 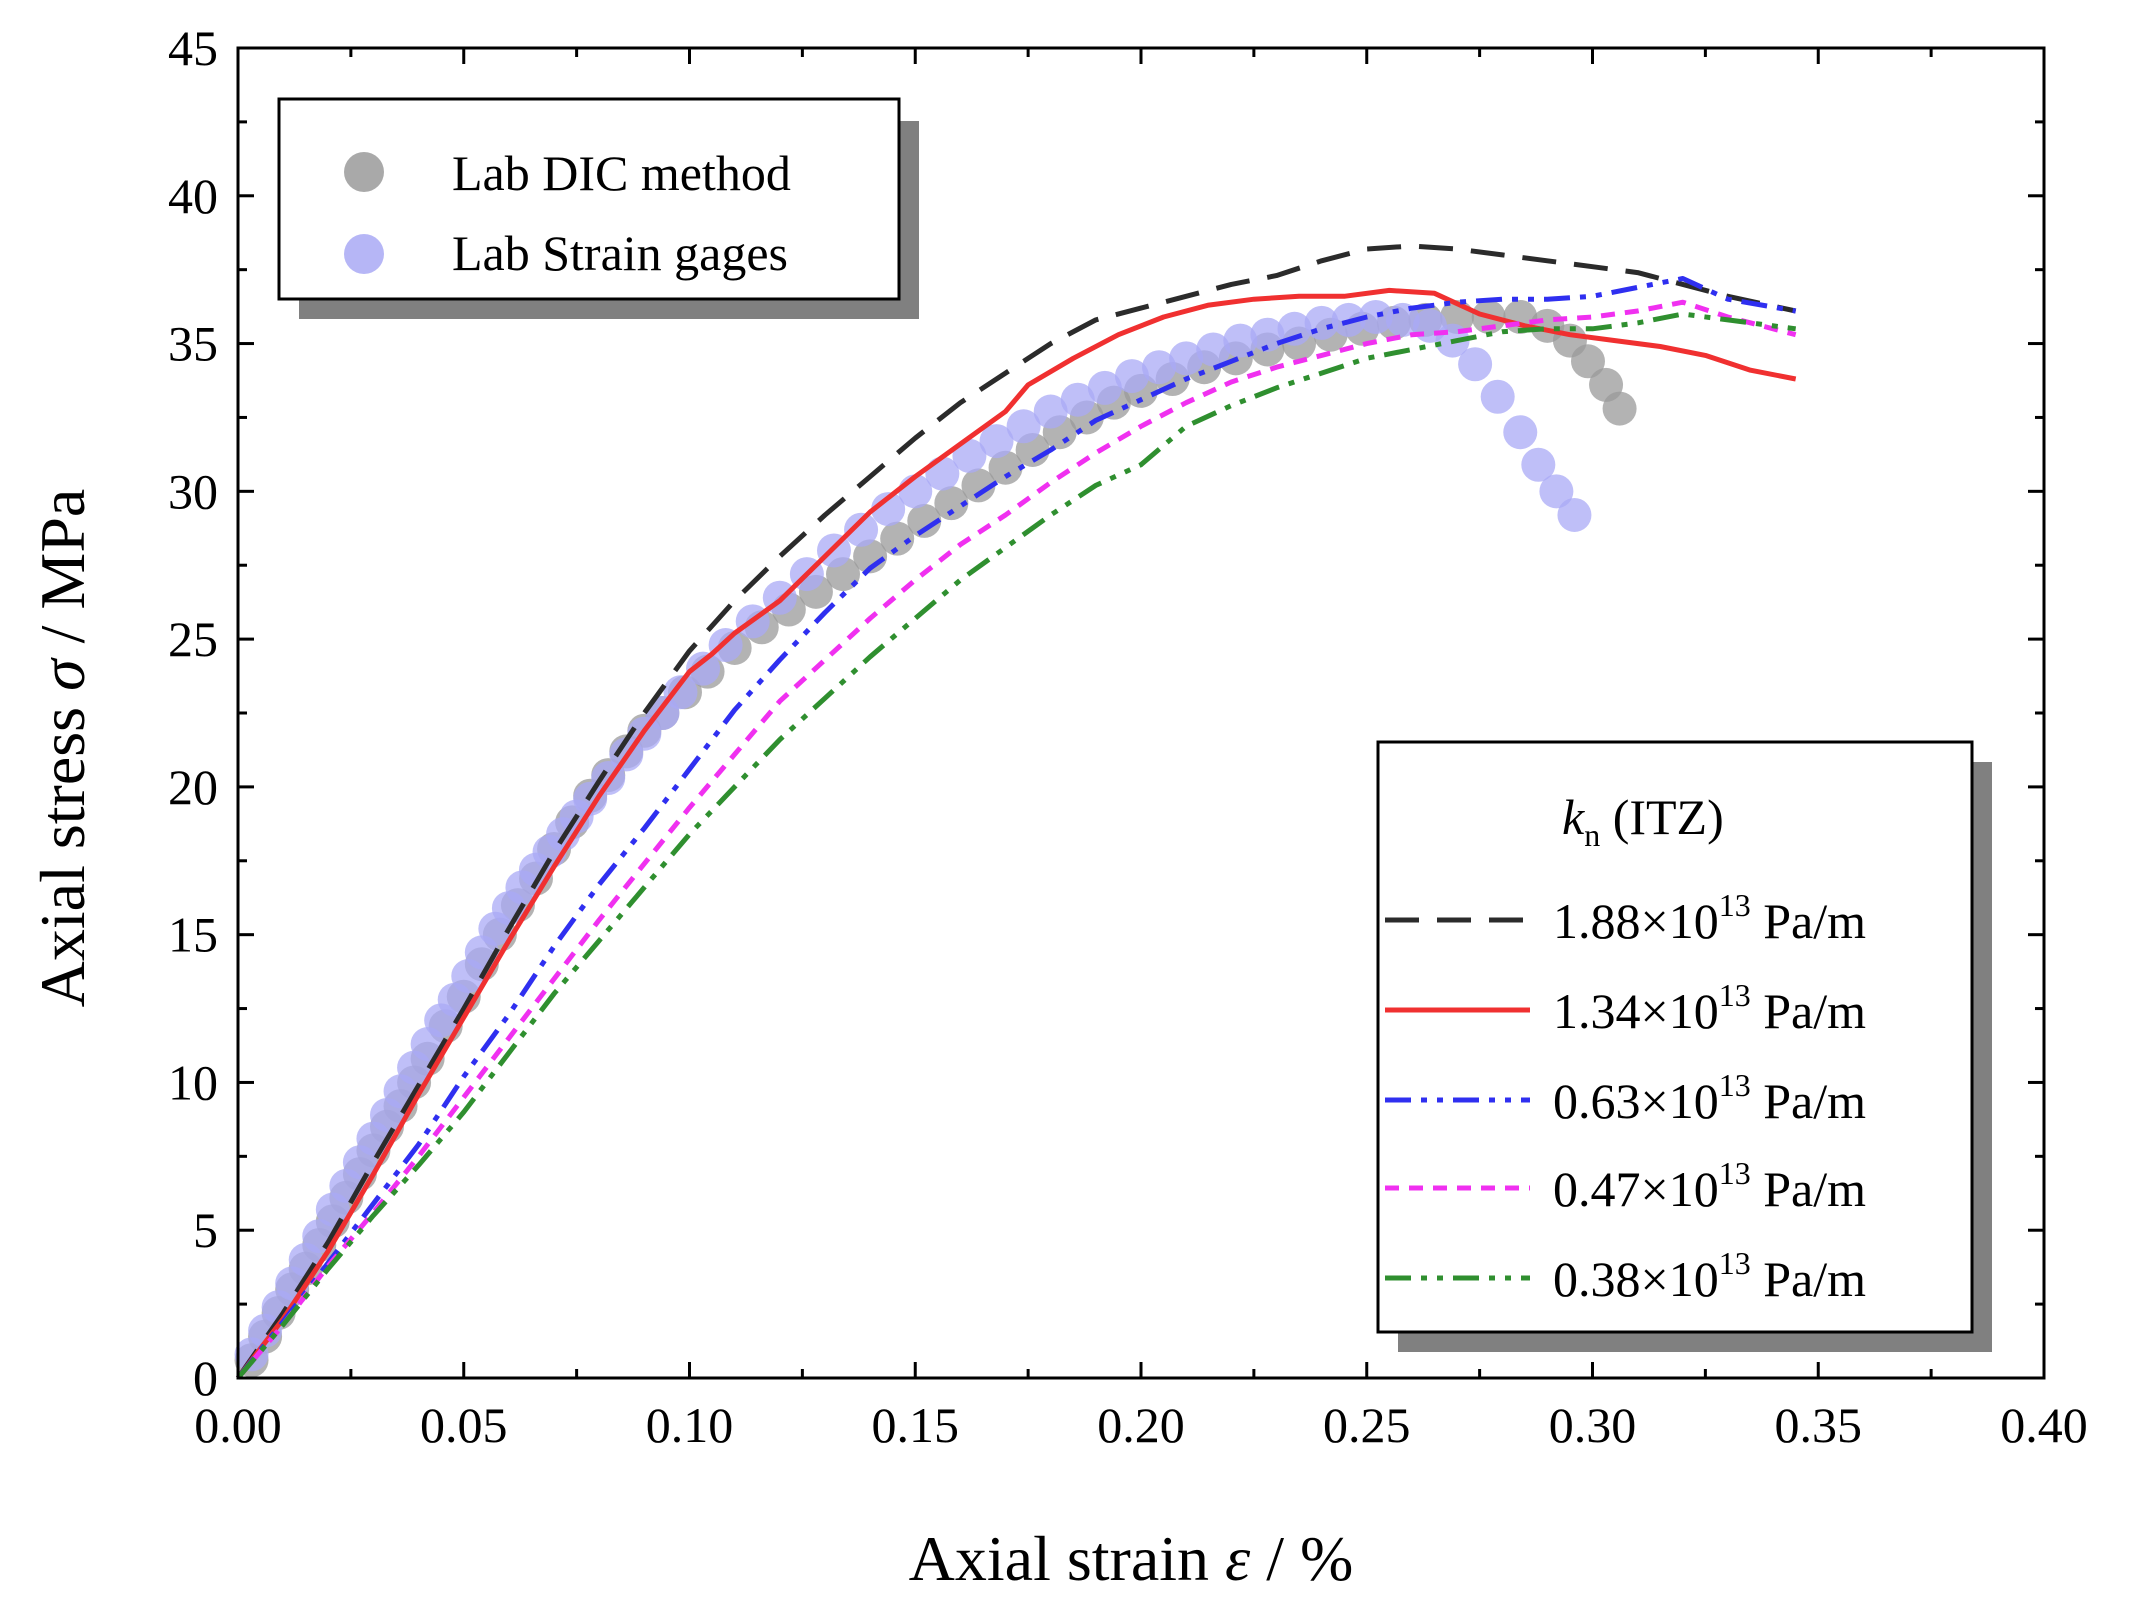 What do you see at coordinates (690, 1425) in the screenshot?
I see `x-tick-label: 0.10` at bounding box center [690, 1425].